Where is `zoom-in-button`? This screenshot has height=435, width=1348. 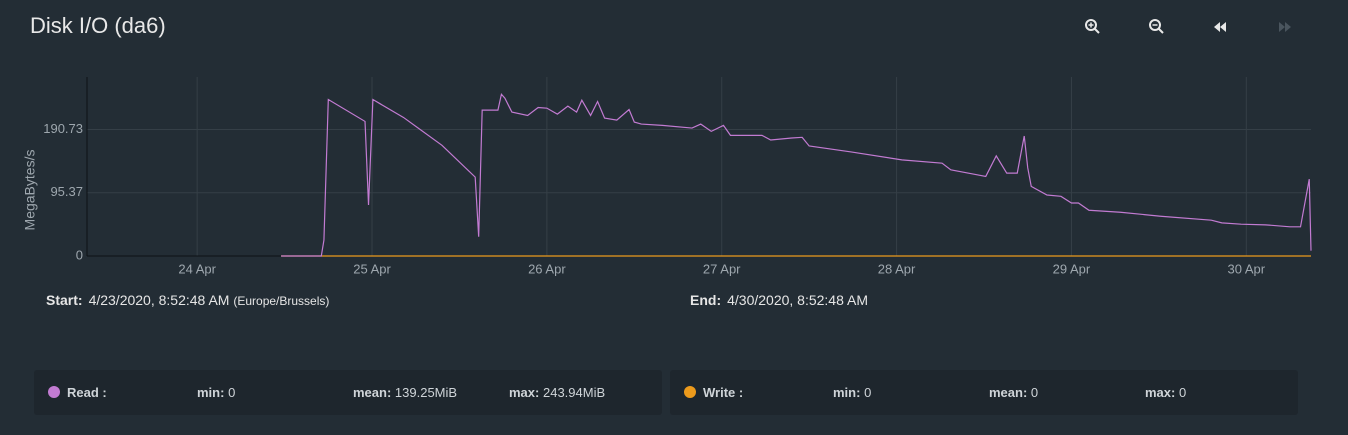
zoom-in-button is located at coordinates (1092, 26).